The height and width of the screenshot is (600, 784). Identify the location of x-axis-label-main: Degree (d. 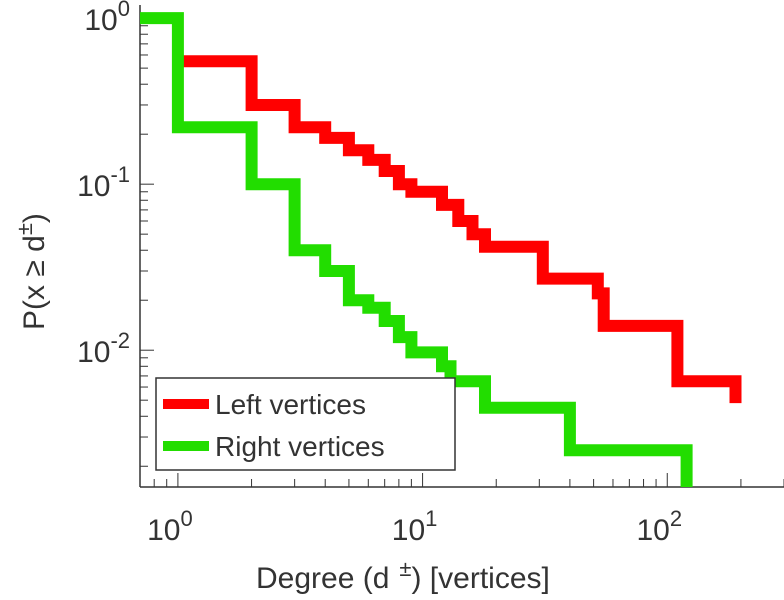
(322, 578).